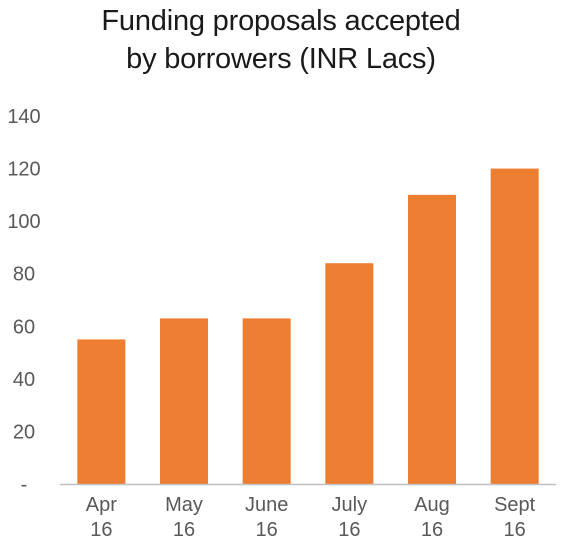 The height and width of the screenshot is (551, 562). What do you see at coordinates (350, 505) in the screenshot?
I see `x-tick-label-month: July` at bounding box center [350, 505].